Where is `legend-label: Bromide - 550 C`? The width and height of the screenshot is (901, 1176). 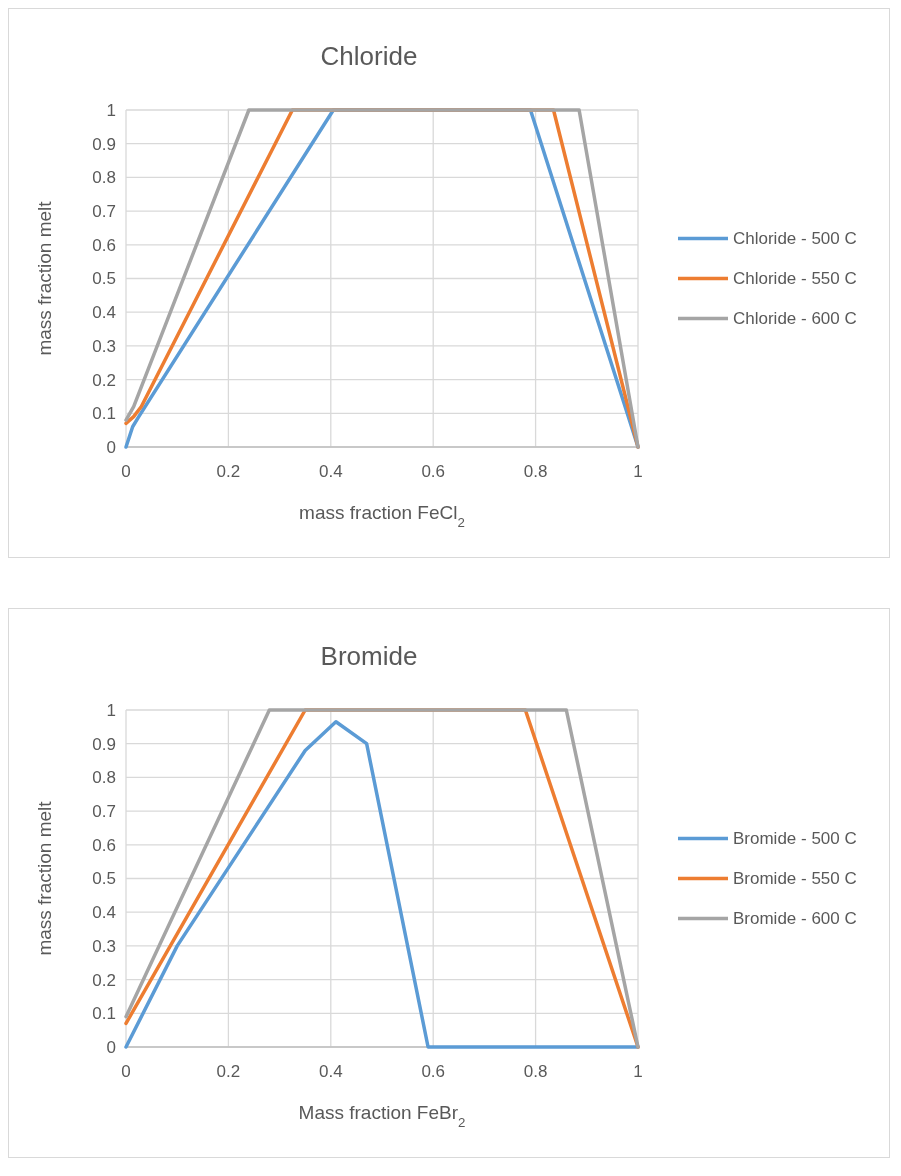
legend-label: Bromide - 550 C is located at coordinates (795, 879).